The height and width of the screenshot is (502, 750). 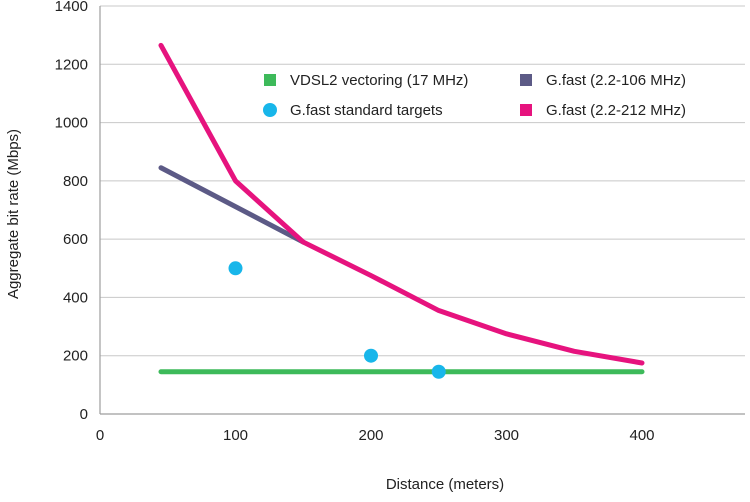 I want to click on y-tick-label: 1400, so click(x=71, y=7).